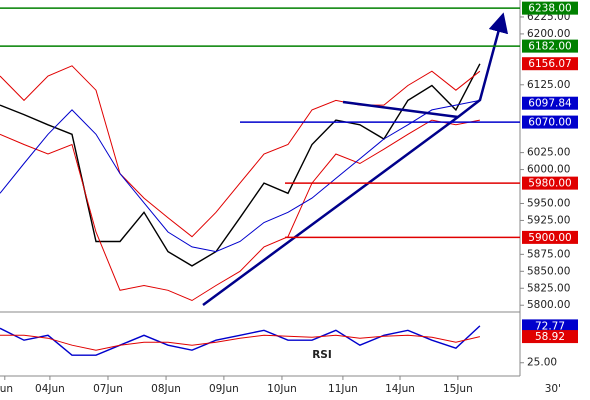  I want to click on level-box: 58.92, so click(550, 337).